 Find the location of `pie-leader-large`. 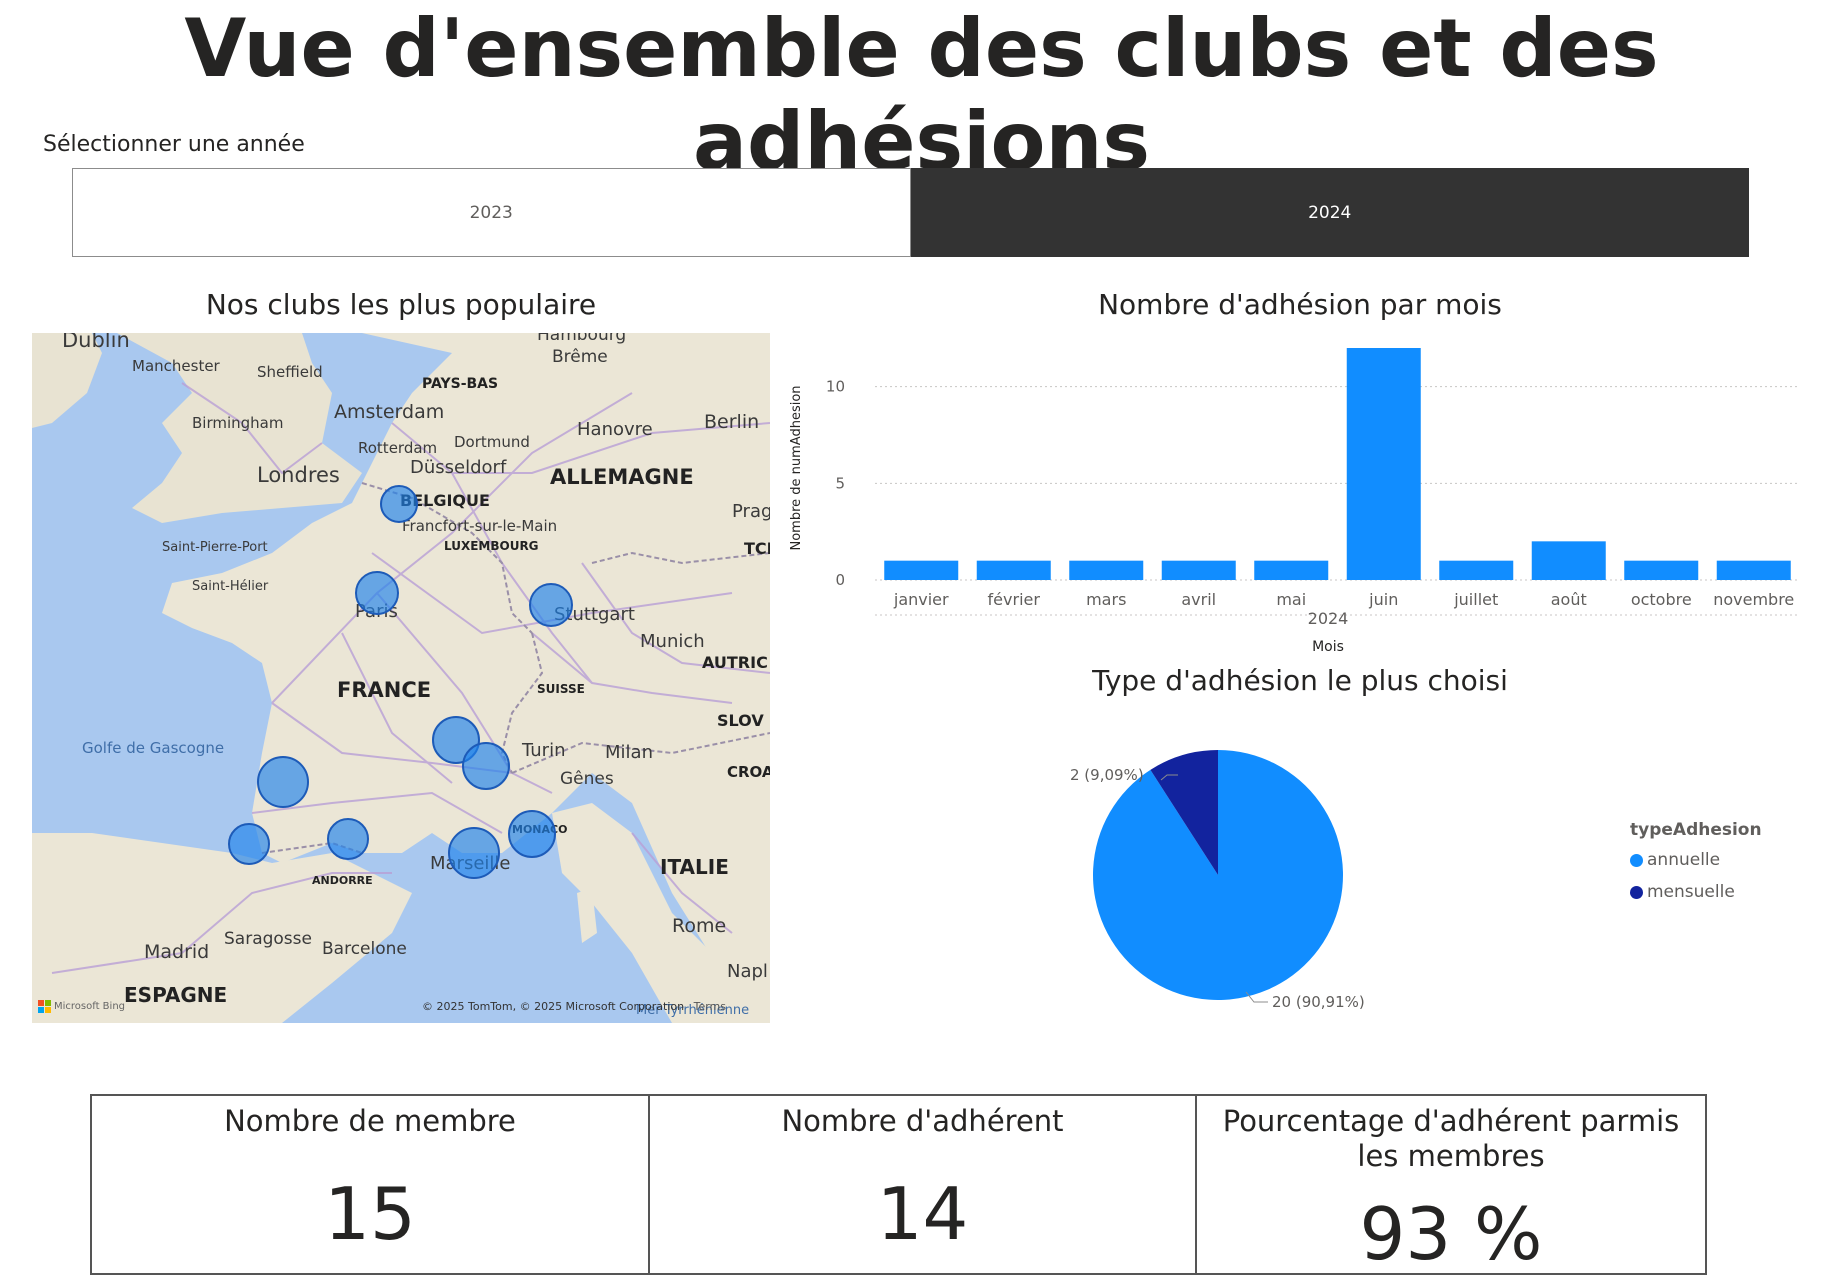

pie-leader-large is located at coordinates (1256, 997).